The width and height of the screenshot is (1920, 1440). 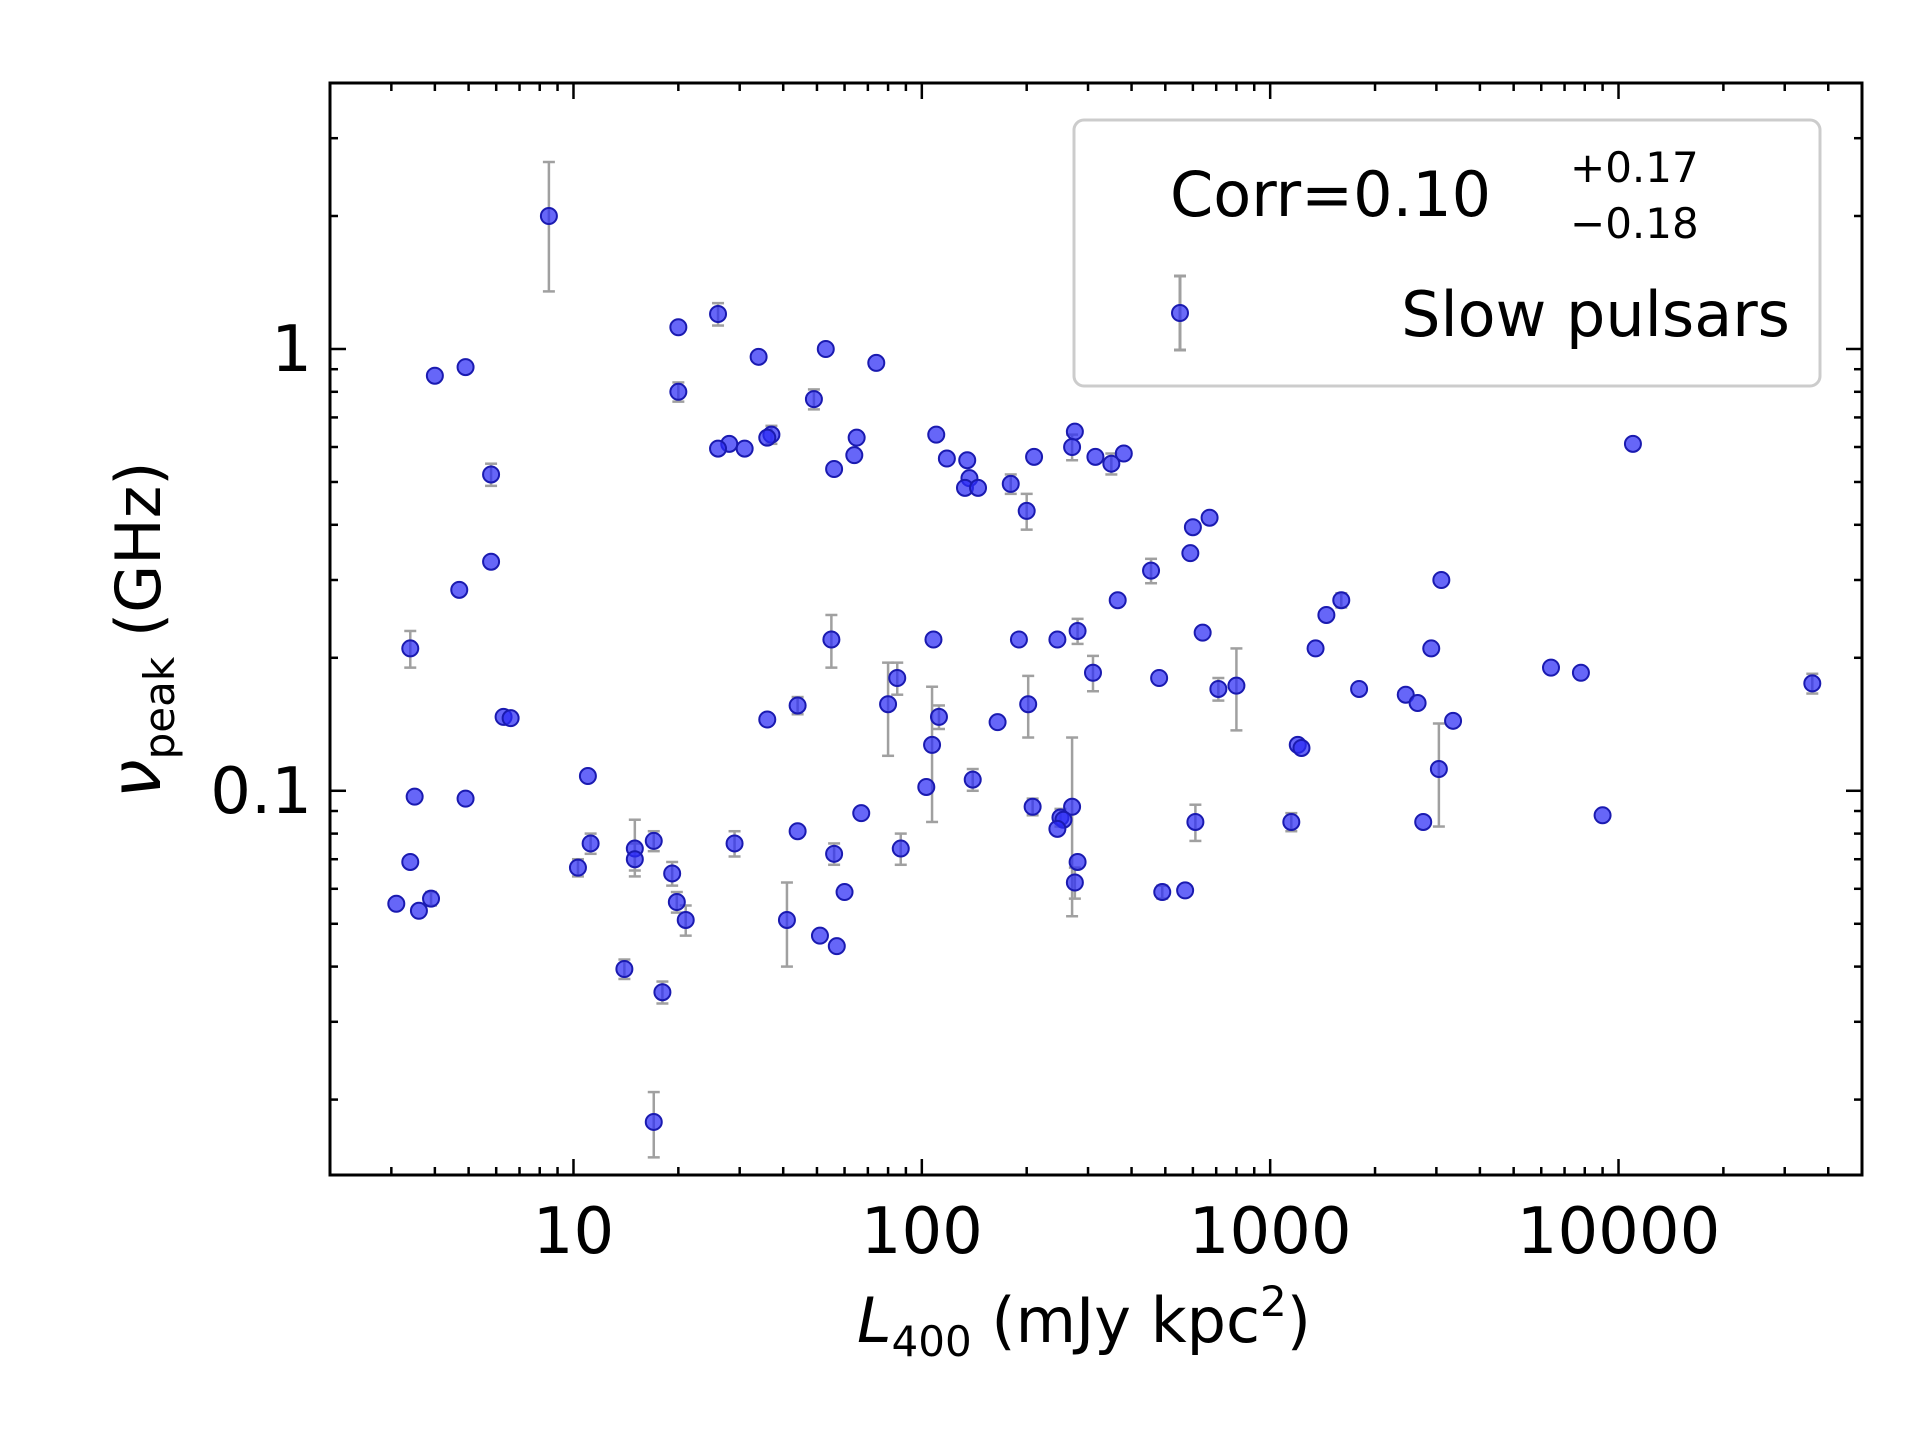 I want to click on x-tick-label: 100, so click(x=922, y=1232).